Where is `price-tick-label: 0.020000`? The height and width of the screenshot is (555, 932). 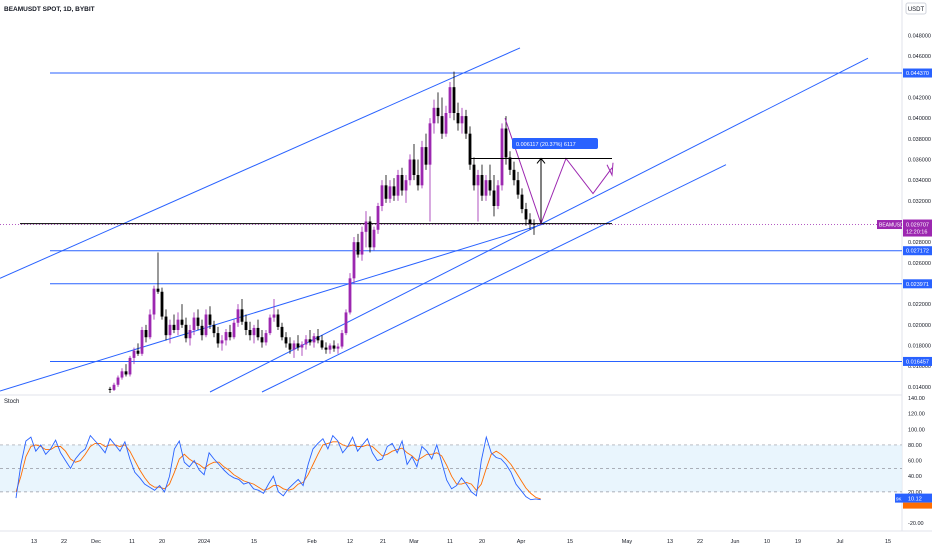
price-tick-label: 0.020000 is located at coordinates (919, 326).